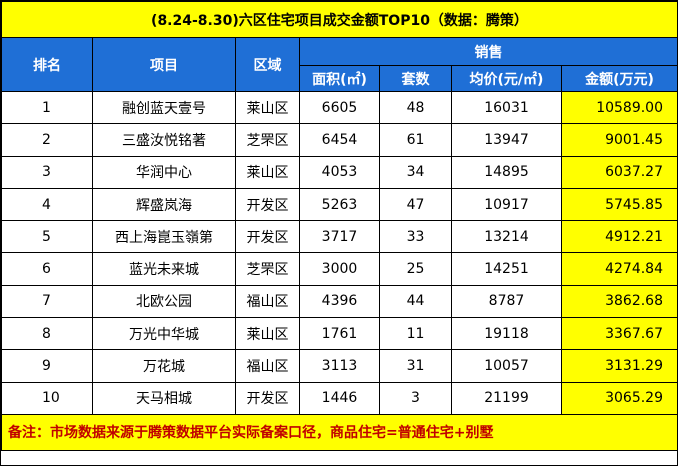 This screenshot has width=678, height=466. I want to click on cell-avg-price: 10917, so click(506, 204).